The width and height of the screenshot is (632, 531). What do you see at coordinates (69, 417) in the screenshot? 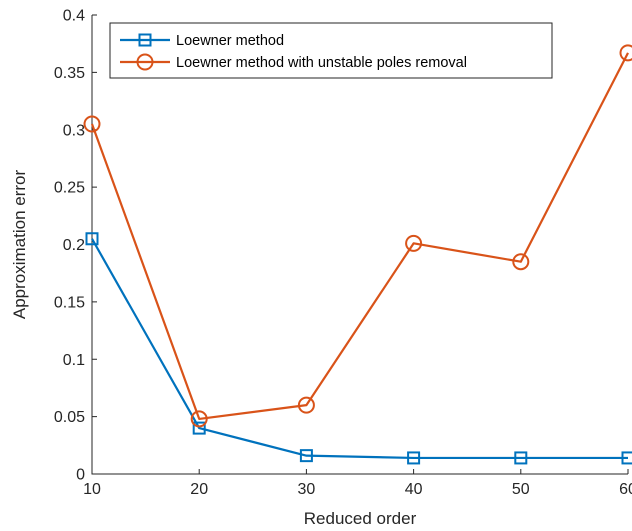
I see `y-tick-label: 0.05` at bounding box center [69, 417].